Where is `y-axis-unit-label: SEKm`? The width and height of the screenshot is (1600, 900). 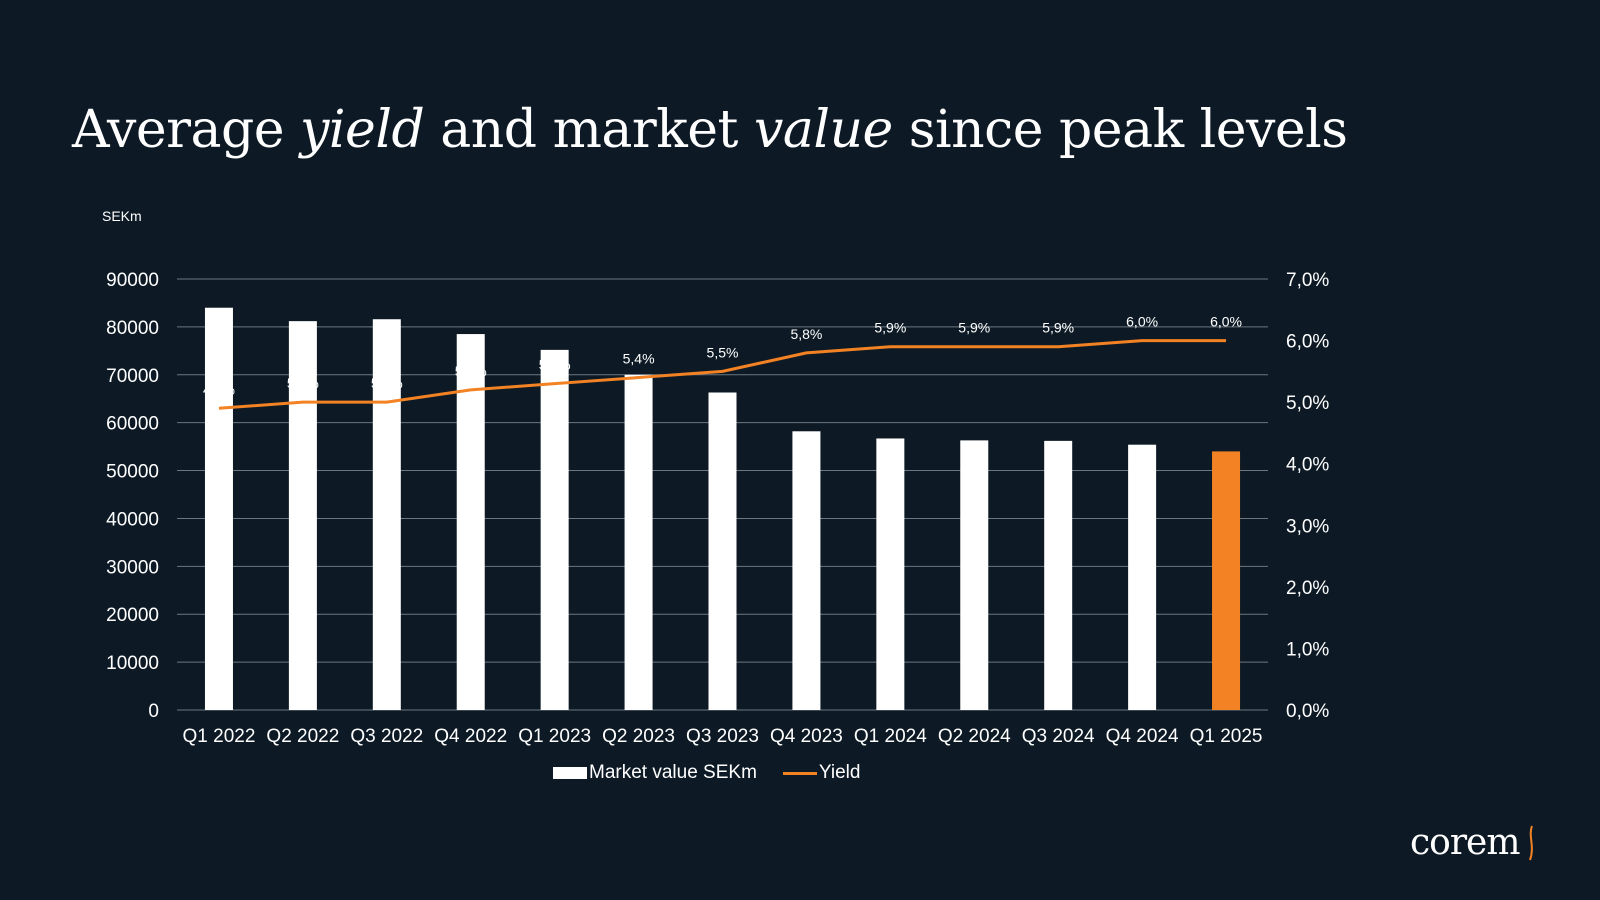
y-axis-unit-label: SEKm is located at coordinates (122, 216).